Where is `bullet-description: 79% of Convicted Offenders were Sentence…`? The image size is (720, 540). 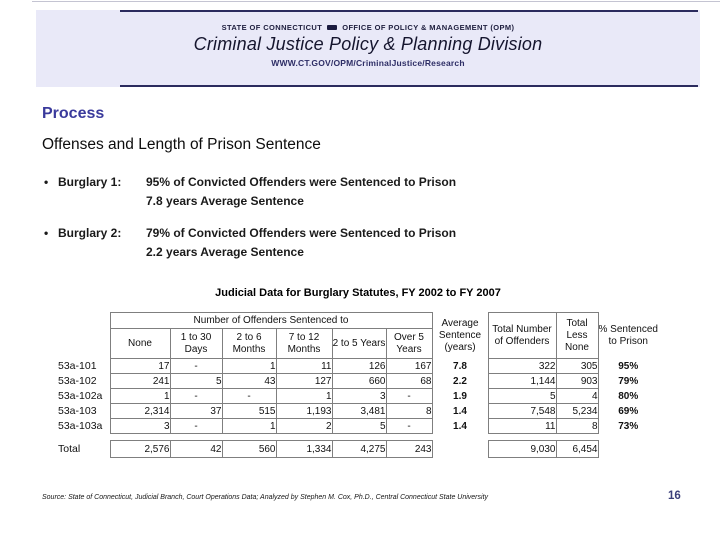
bullet-description: 79% of Convicted Offenders were Sentence… is located at coordinates (301, 243).